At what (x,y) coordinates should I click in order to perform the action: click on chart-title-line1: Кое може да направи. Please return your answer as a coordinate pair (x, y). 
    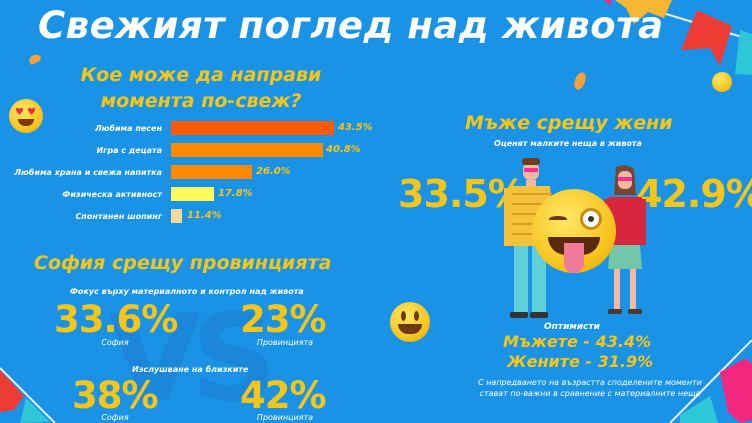
    Looking at the image, I should click on (201, 75).